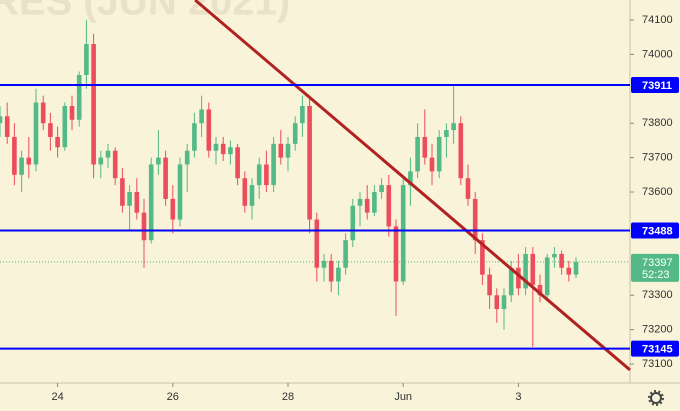  What do you see at coordinates (657, 349) in the screenshot?
I see `level-label: 73145` at bounding box center [657, 349].